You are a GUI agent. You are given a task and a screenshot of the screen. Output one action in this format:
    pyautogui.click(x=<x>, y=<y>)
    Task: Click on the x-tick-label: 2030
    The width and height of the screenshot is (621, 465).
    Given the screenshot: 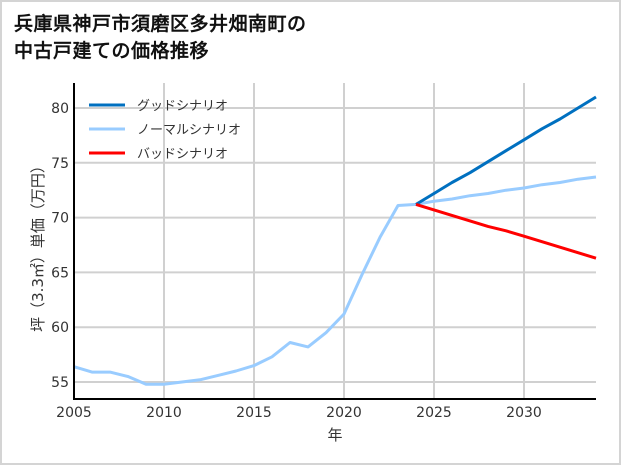 What is the action you would take?
    pyautogui.click(x=524, y=413)
    